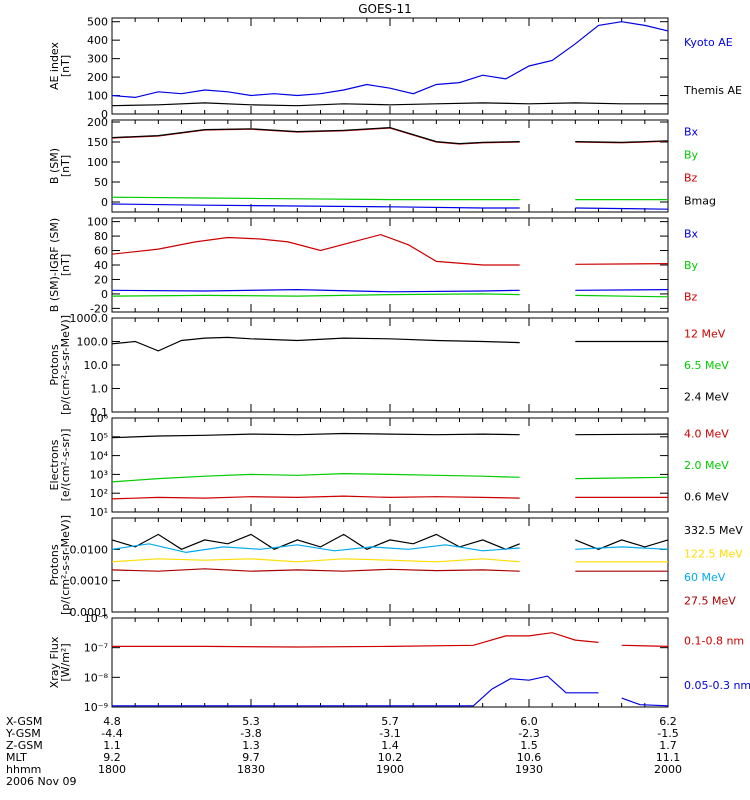  What do you see at coordinates (97, 59) in the screenshot?
I see `ytick-label: 300` at bounding box center [97, 59].